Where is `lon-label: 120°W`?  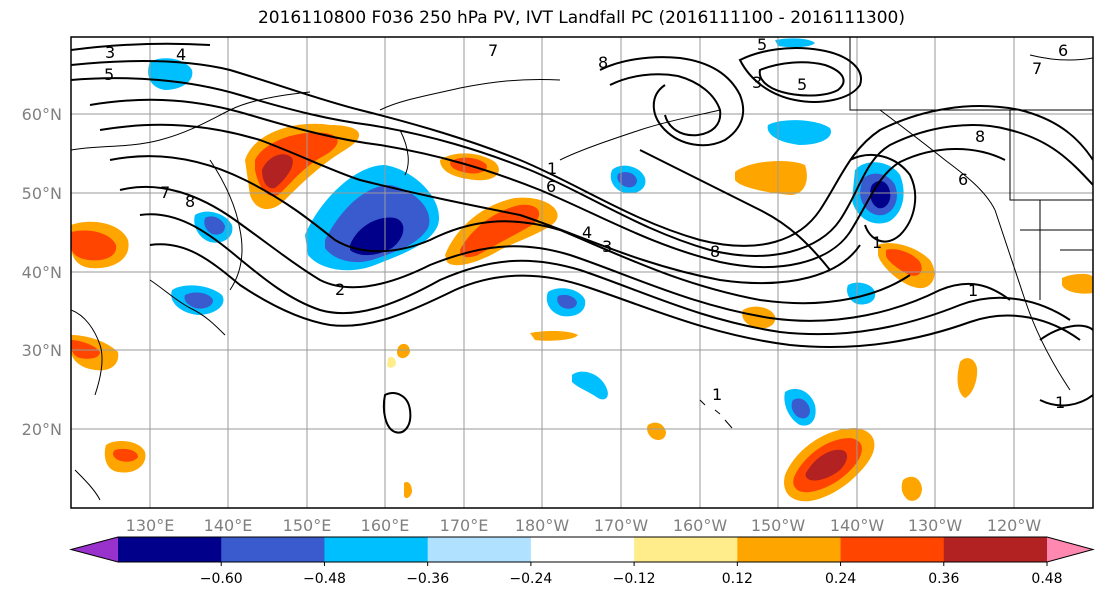 lon-label: 120°W is located at coordinates (1014, 525).